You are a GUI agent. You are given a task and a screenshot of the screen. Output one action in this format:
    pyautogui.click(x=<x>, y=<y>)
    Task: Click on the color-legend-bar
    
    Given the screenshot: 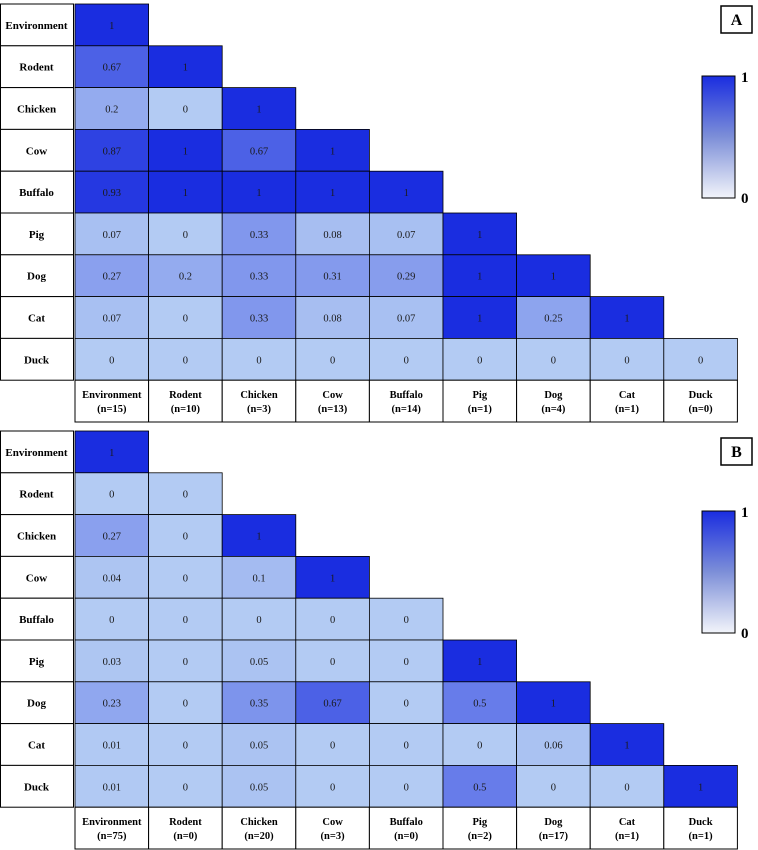 What is the action you would take?
    pyautogui.click(x=718, y=137)
    